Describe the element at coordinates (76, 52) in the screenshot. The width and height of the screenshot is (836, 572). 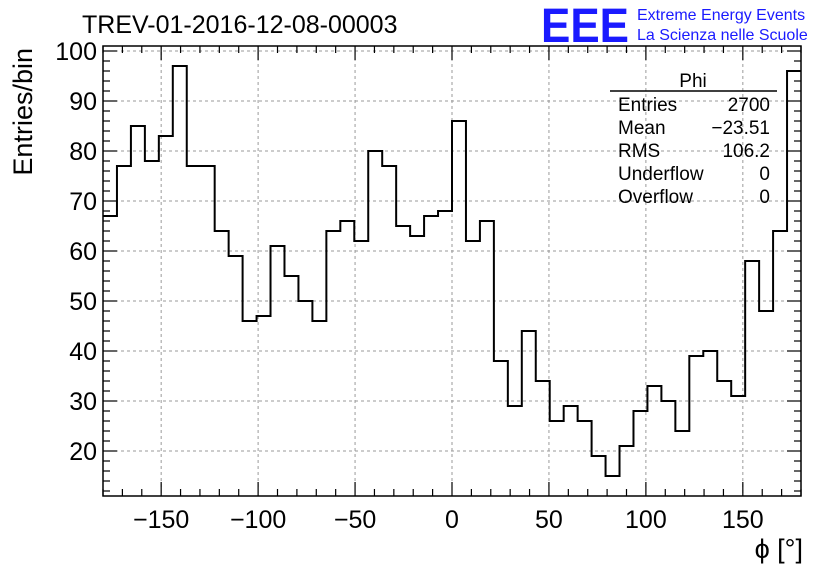
I see `y-tick-label: 100` at that location.